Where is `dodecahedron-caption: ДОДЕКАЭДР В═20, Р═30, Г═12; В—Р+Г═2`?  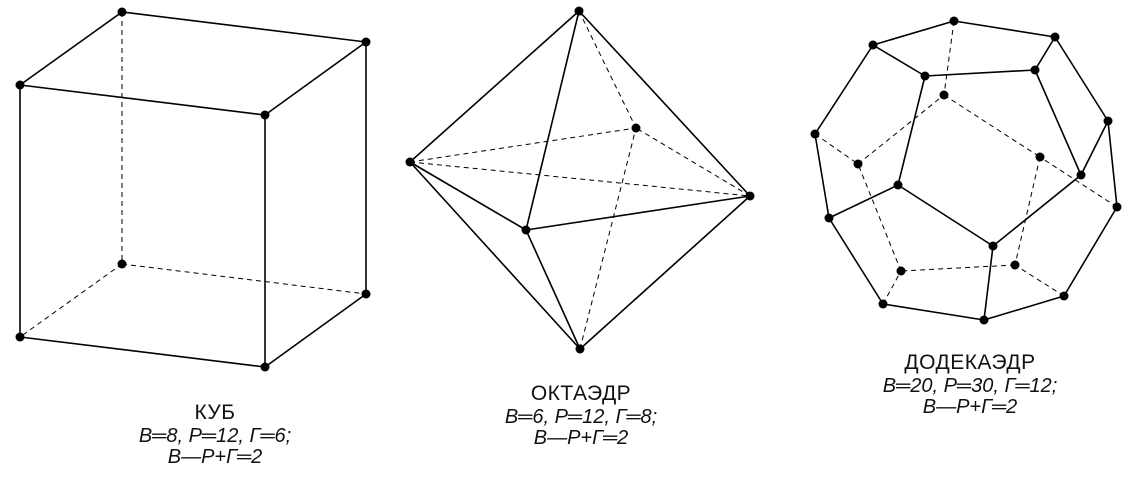
dodecahedron-caption: ДОДЕКАЭДР В═20, Р═30, Г═12; В—Р+Г═2 is located at coordinates (970, 384).